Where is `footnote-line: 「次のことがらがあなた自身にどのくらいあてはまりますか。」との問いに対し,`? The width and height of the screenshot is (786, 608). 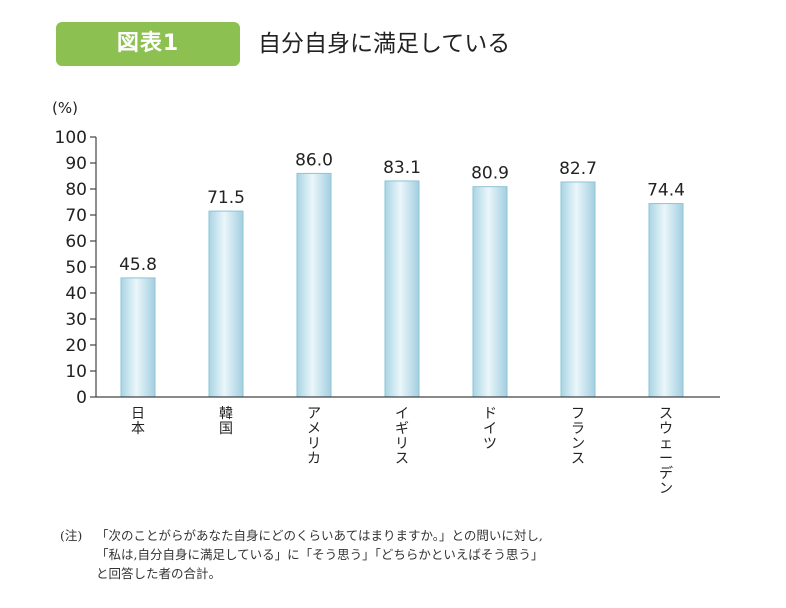 footnote-line: 「次のことがらがあなた自身にどのくらいあてはまりますか。」との問いに対し, is located at coordinates (319, 535).